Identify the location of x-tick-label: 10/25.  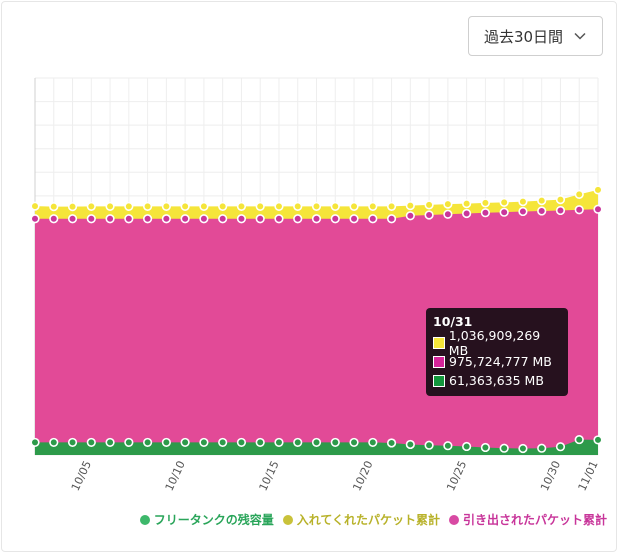
(456, 476).